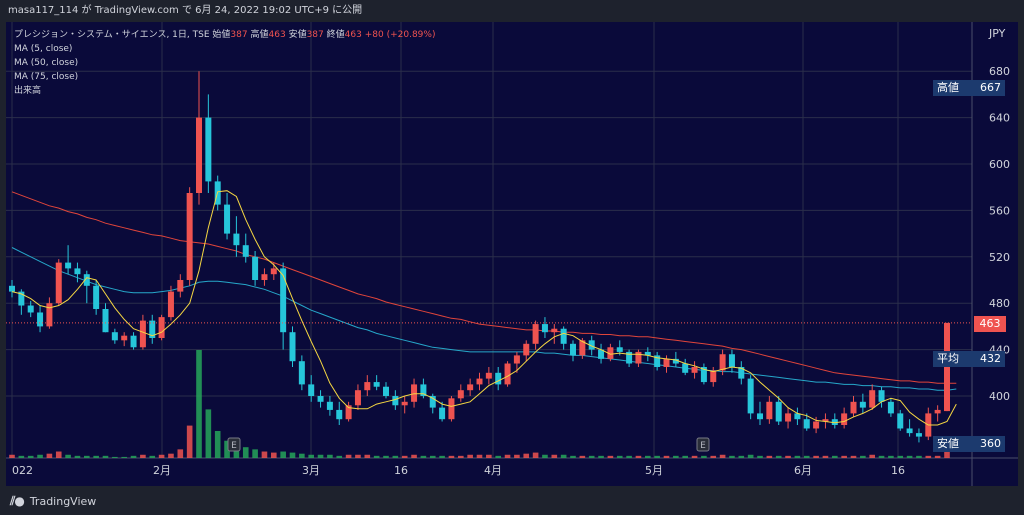 This screenshot has height=515, width=1024. Describe the element at coordinates (43, 49) in the screenshot. I see `indicator-ma5: MA (5, close)` at that location.